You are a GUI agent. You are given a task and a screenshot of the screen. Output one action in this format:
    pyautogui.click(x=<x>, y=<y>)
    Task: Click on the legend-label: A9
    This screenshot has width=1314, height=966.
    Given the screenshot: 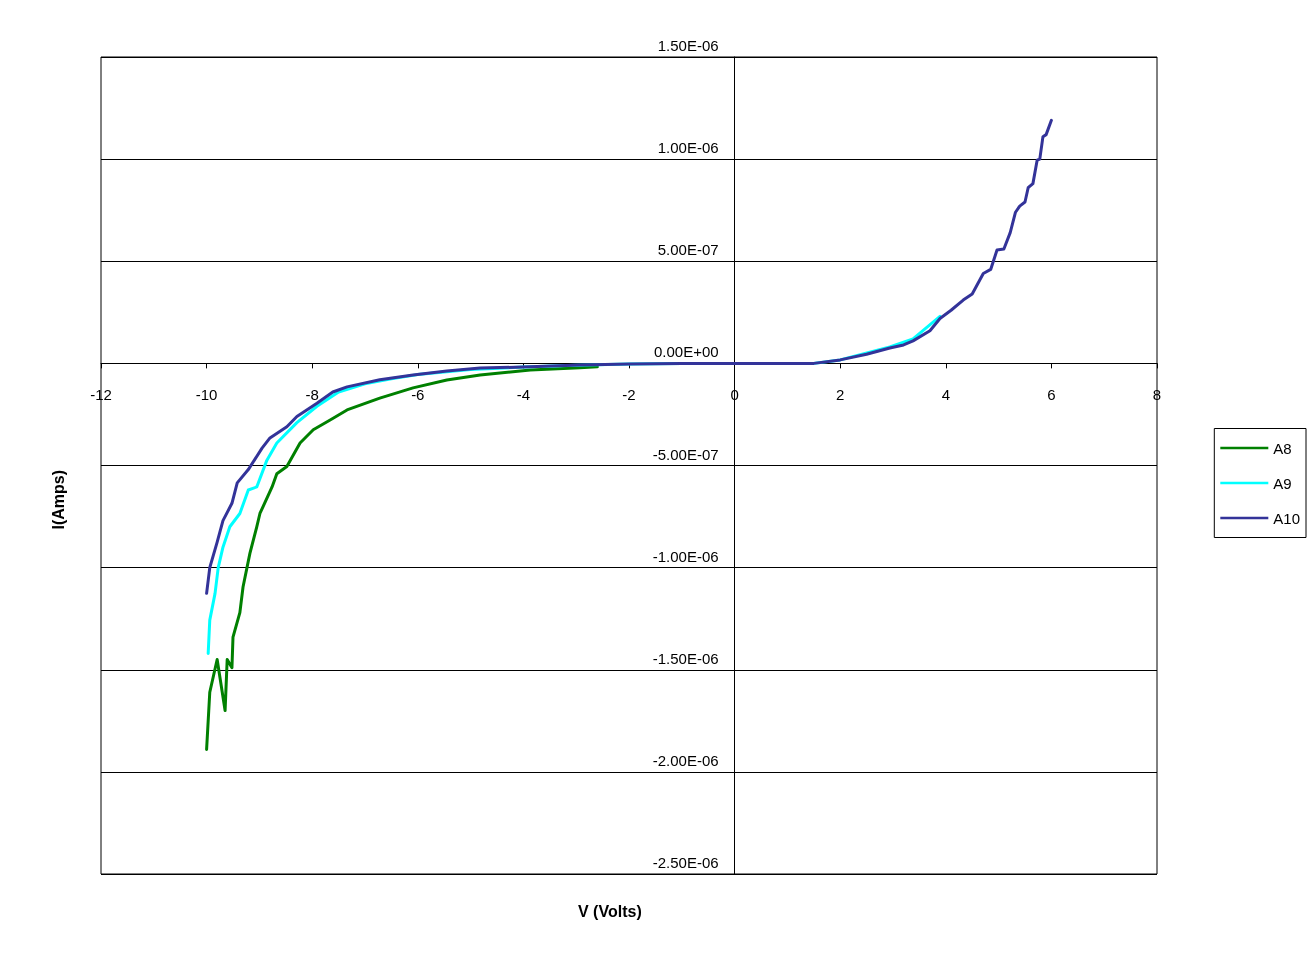 What is the action you would take?
    pyautogui.click(x=1282, y=483)
    